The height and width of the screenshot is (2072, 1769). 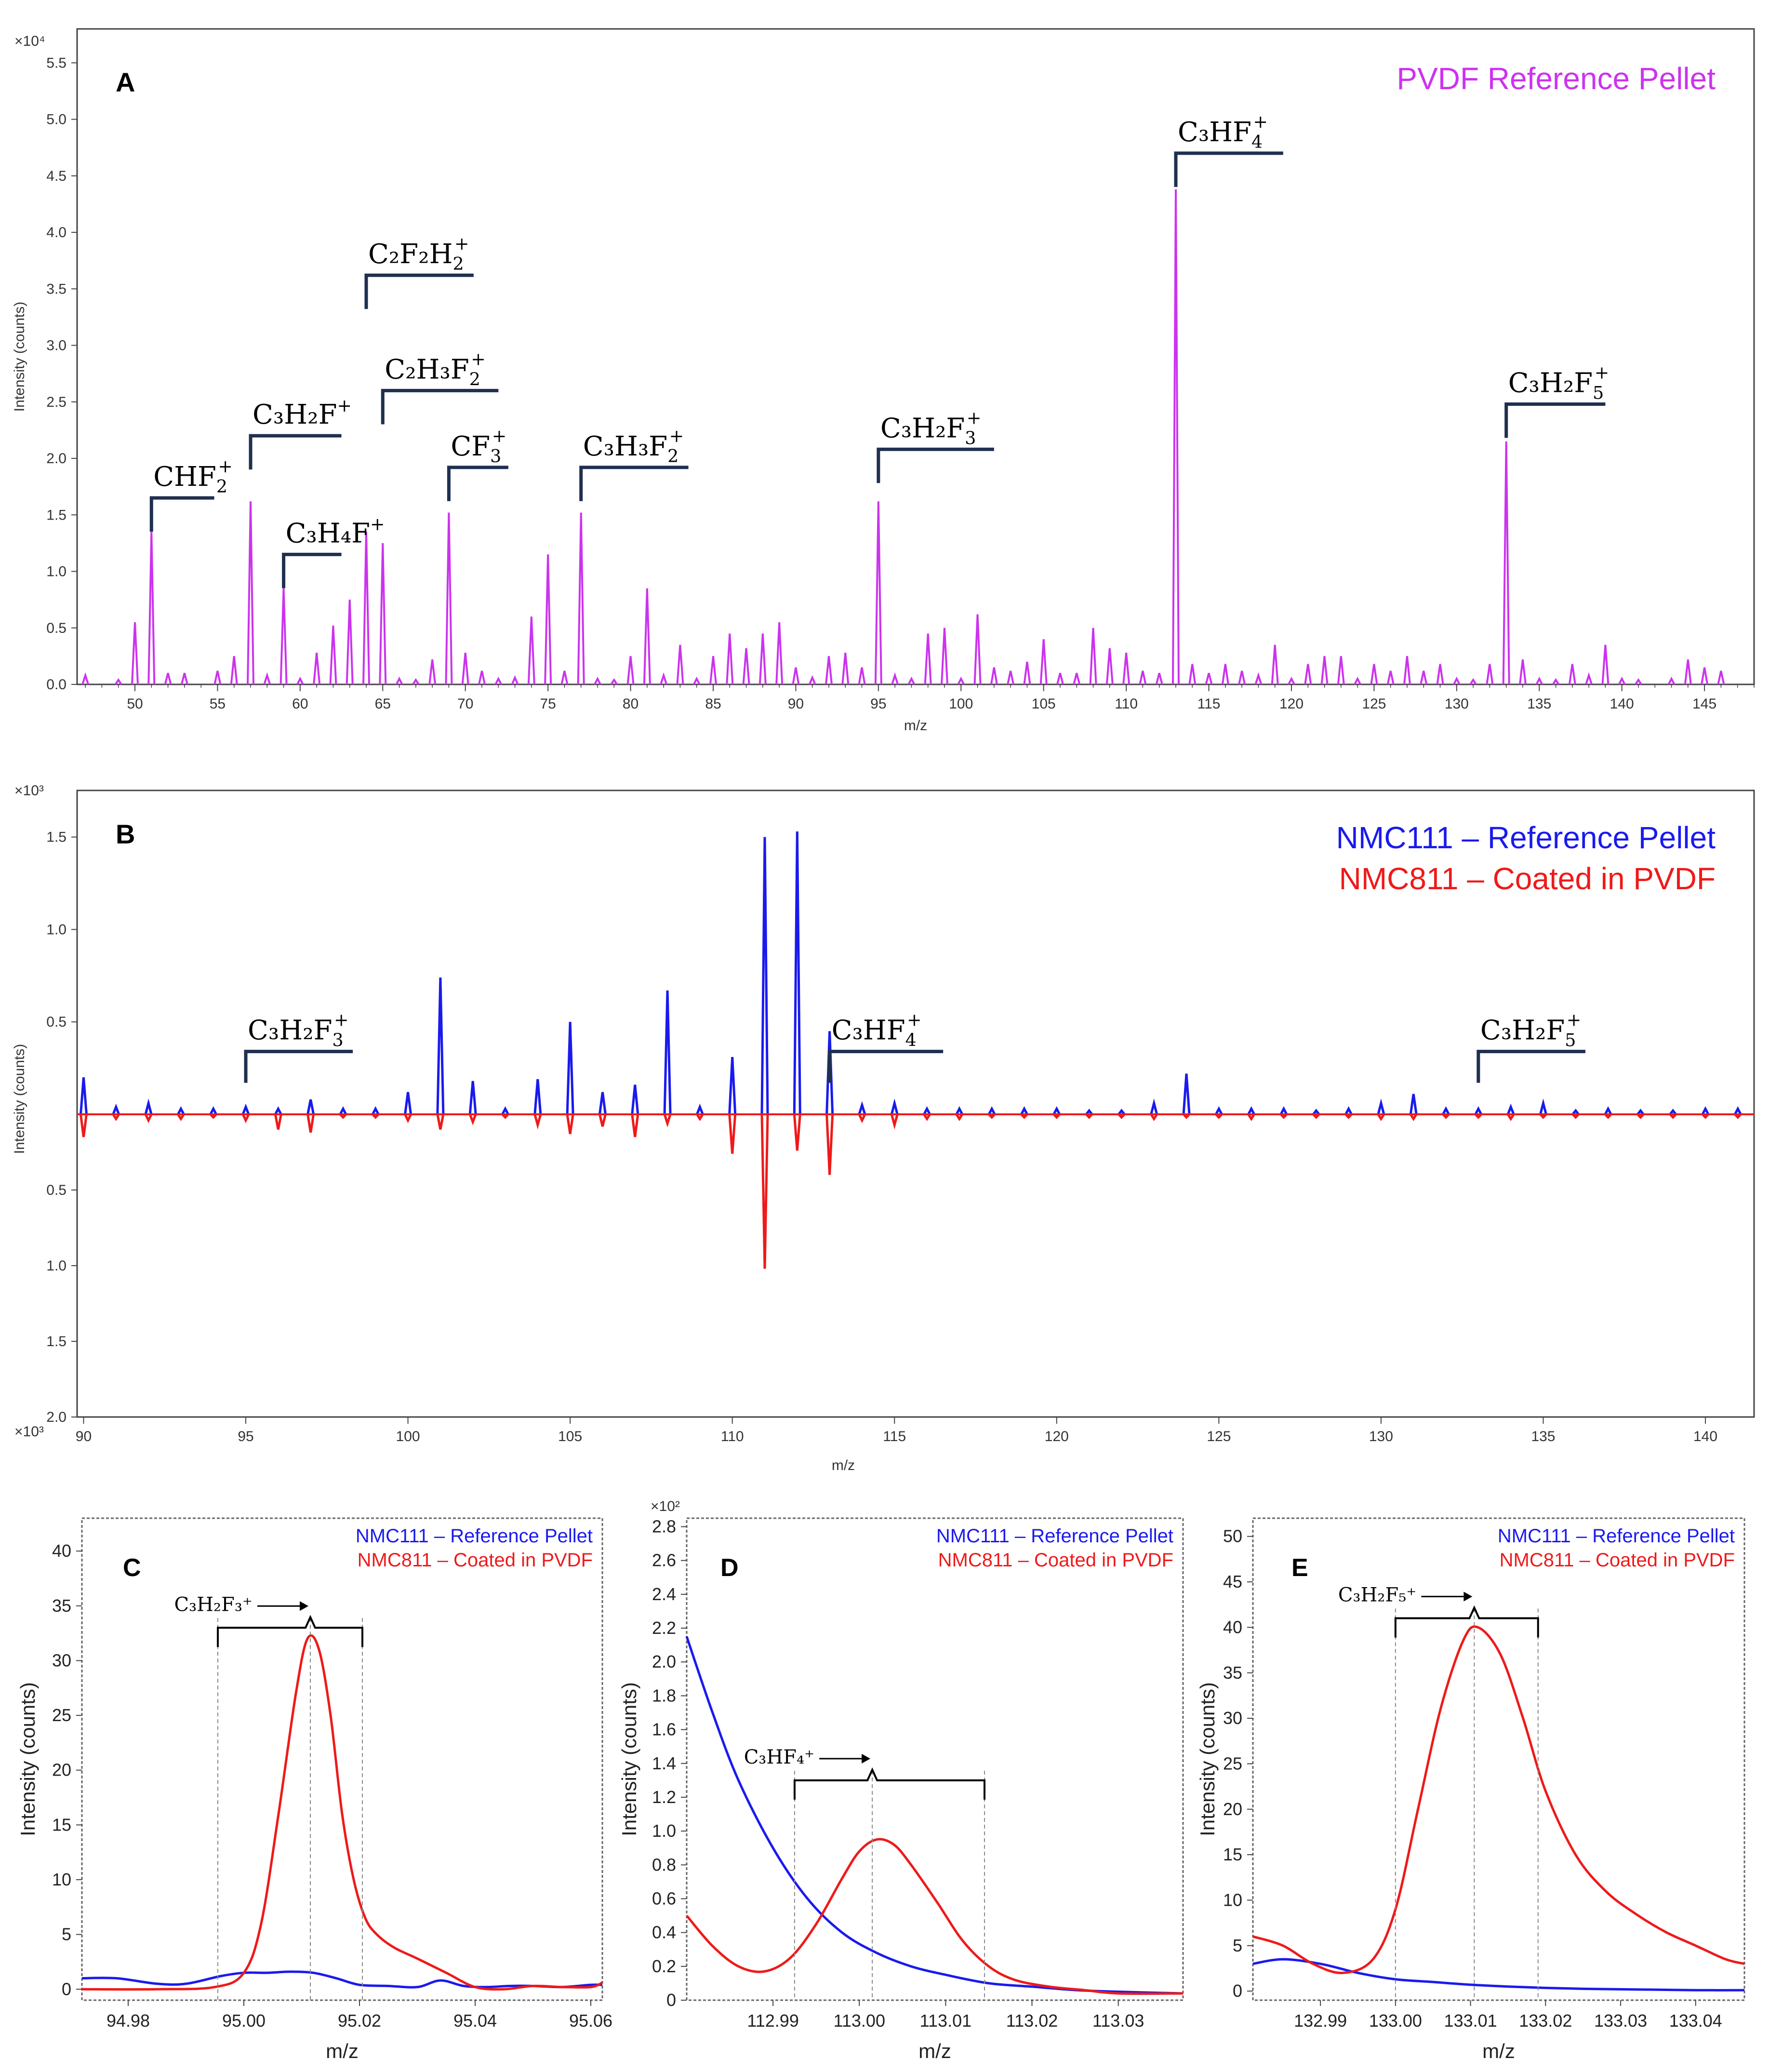 I want to click on panel-e-legend-nmc811: NMC811 – Coated in PVDF, so click(x=1618, y=1560).